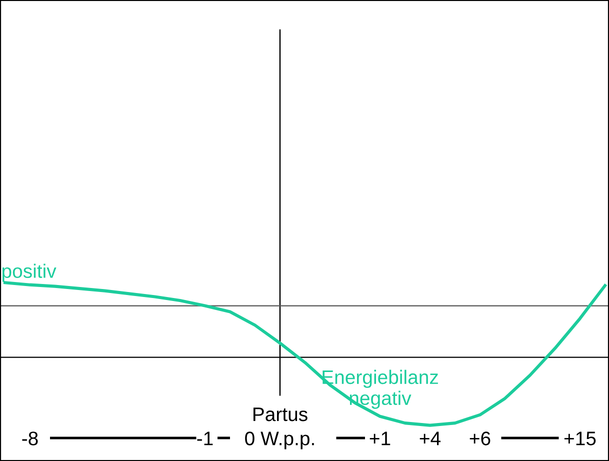 This screenshot has height=461, width=609. I want to click on annotation: positiv, so click(29, 273).